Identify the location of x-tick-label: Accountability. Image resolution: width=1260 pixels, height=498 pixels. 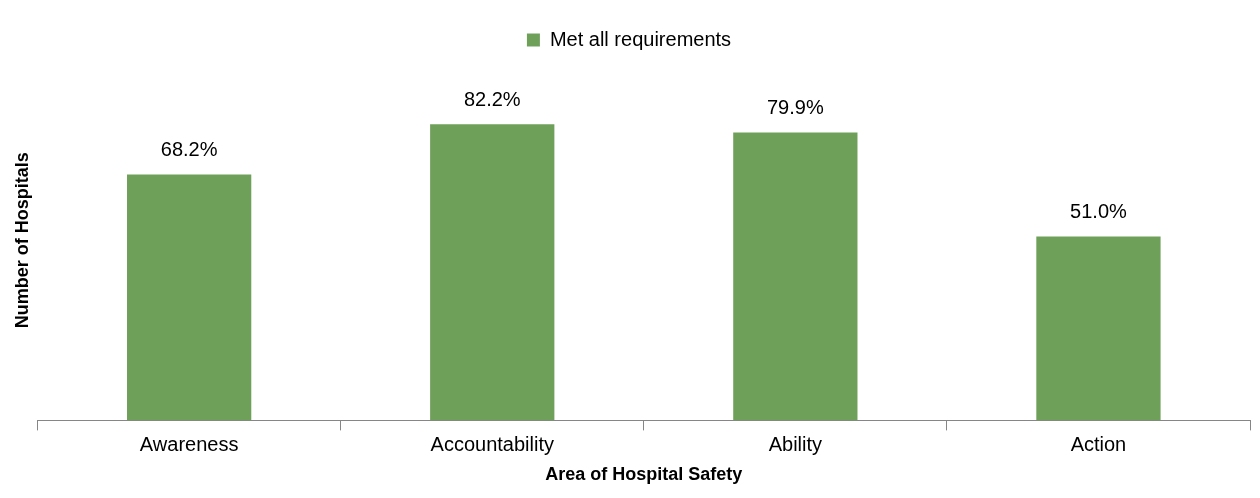
(492, 443).